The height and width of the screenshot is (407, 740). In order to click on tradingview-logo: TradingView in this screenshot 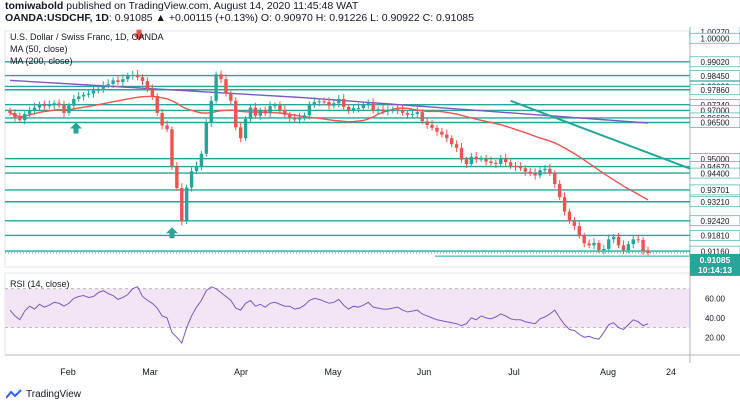, I will do `click(43, 394)`.